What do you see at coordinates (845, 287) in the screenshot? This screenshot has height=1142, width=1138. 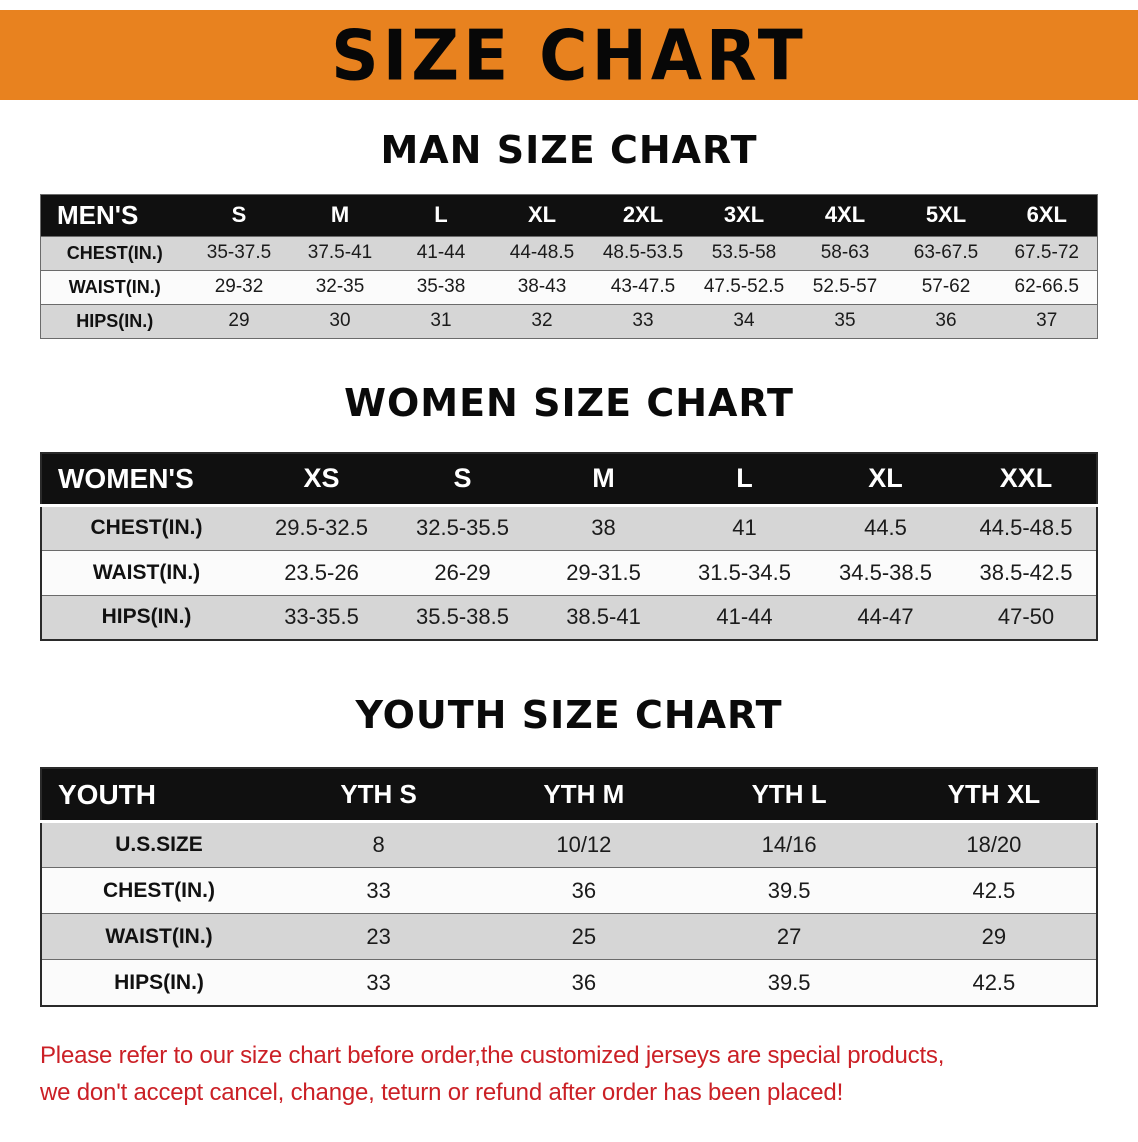 I see `size-value: 52.5-57` at bounding box center [845, 287].